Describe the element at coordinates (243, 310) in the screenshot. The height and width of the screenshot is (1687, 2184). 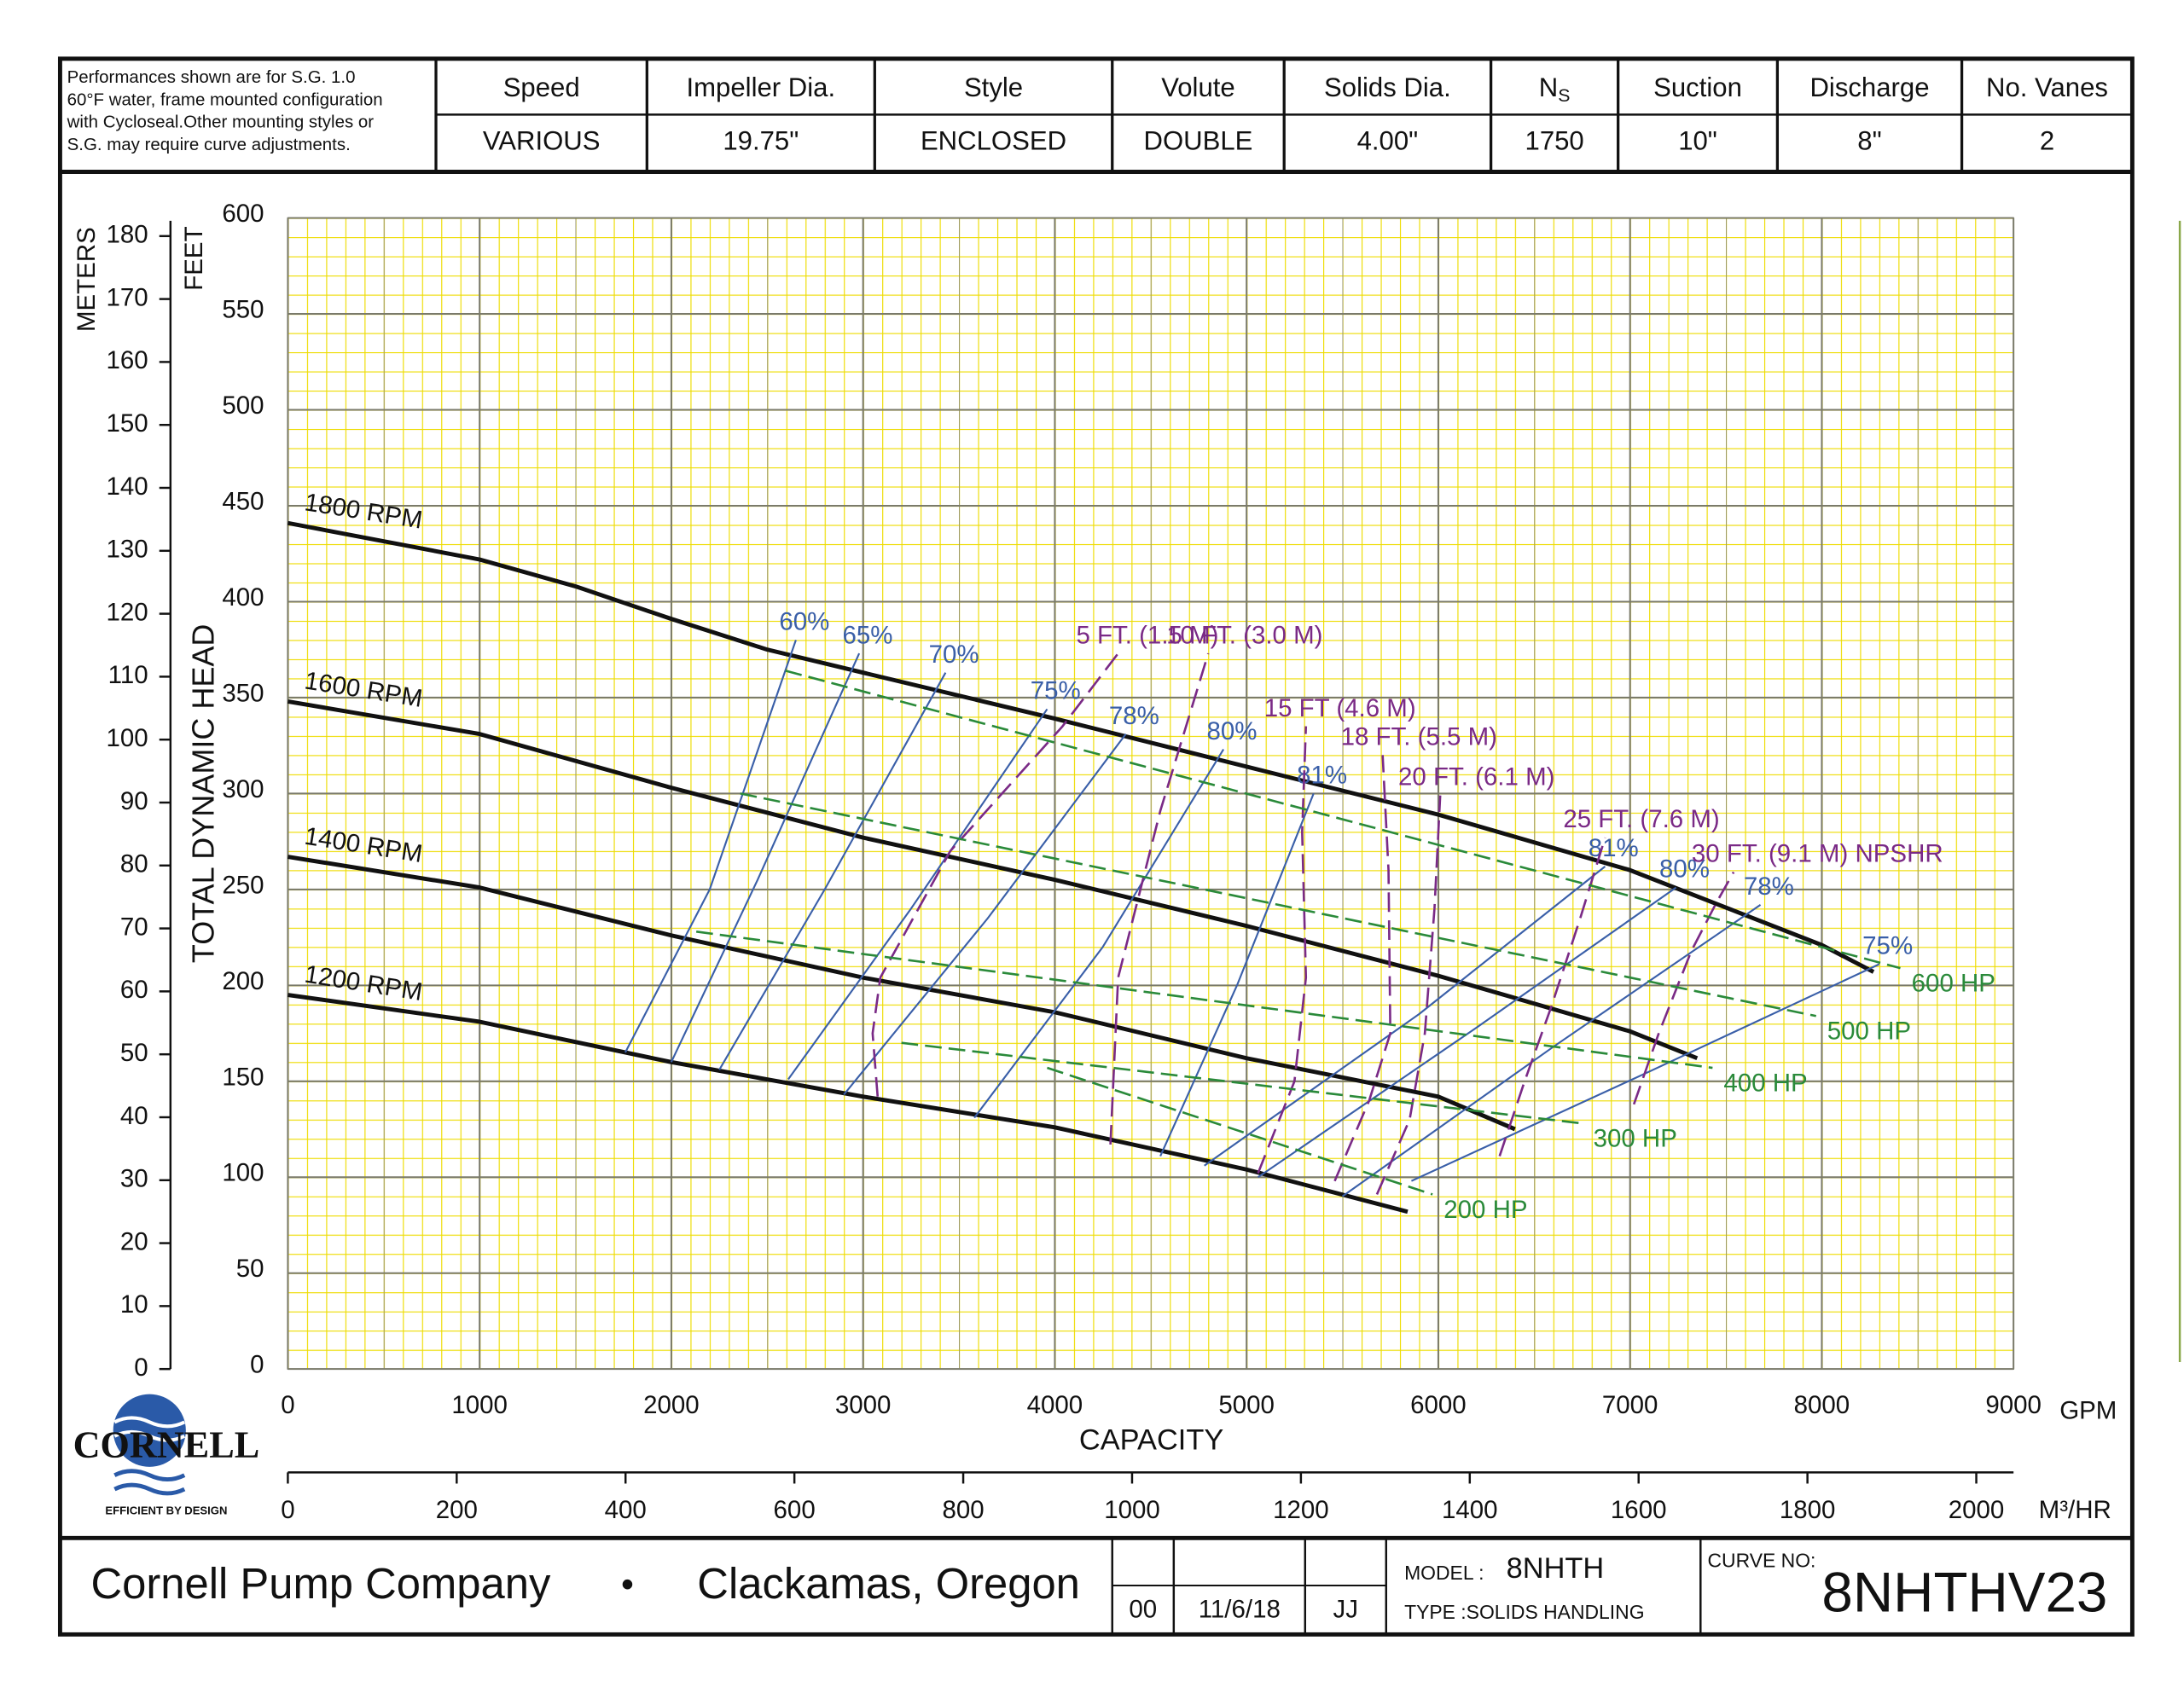
I see `y-tick-label: 550` at that location.